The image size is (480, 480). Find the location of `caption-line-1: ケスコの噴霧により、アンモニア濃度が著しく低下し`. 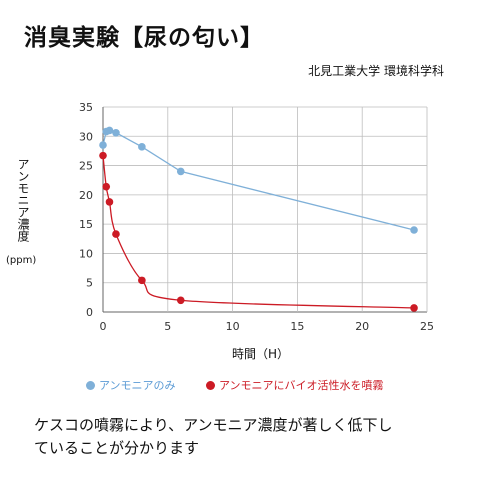

caption-line-1: ケスコの噴霧により、アンモニア濃度が著しく低下し is located at coordinates (213, 425).